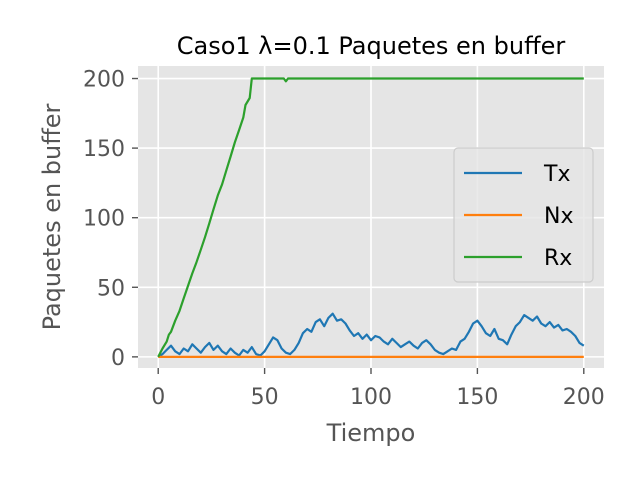  Describe the element at coordinates (265, 397) in the screenshot. I see `x-tick-label: 50` at that location.